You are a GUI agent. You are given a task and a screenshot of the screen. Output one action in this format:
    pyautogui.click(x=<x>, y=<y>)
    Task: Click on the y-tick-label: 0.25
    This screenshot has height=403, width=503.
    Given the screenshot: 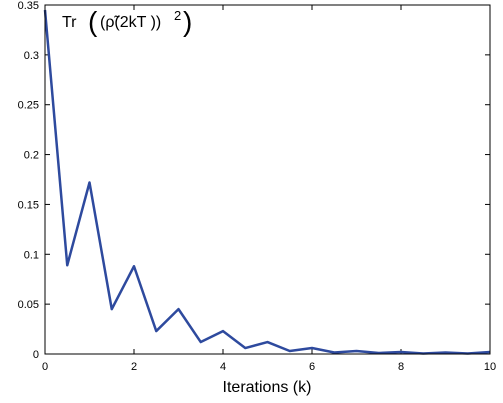 What is the action you would take?
    pyautogui.click(x=28, y=106)
    